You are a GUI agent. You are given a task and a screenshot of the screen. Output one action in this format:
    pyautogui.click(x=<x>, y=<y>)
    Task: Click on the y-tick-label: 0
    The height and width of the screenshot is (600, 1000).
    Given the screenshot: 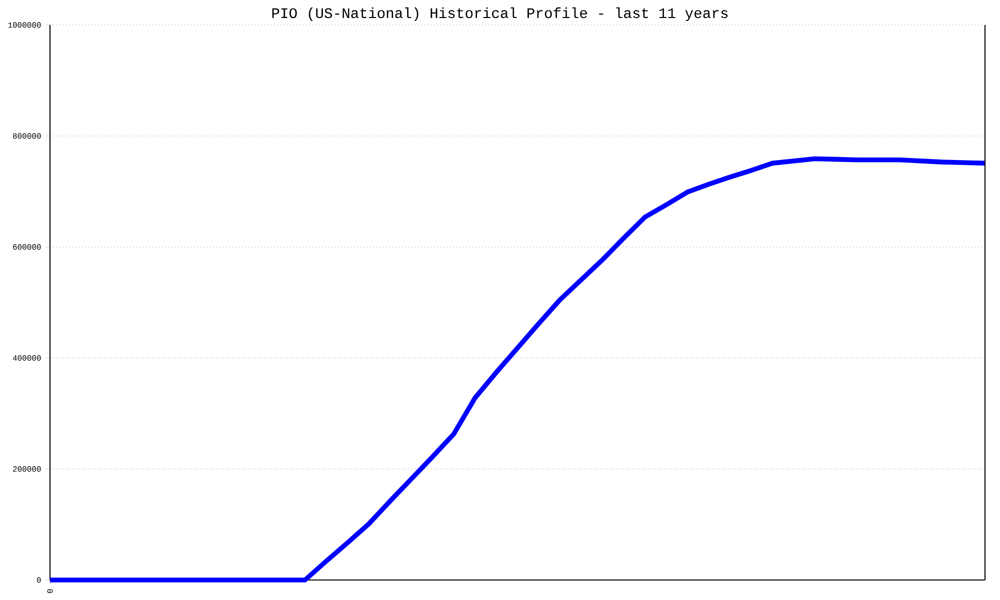 What is the action you would take?
    pyautogui.click(x=38, y=580)
    